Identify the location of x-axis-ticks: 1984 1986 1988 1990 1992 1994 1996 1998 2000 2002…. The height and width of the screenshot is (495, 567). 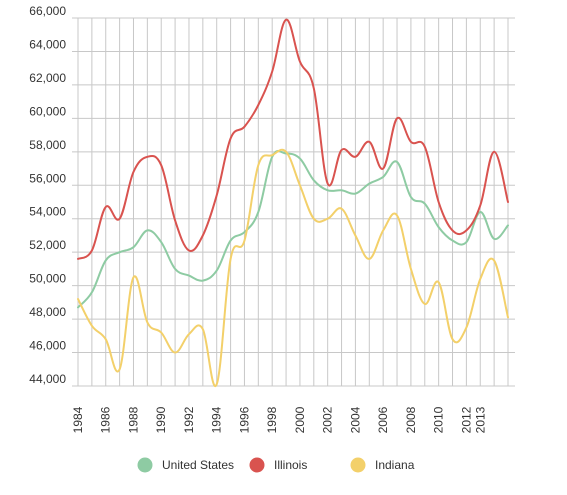
(279, 419).